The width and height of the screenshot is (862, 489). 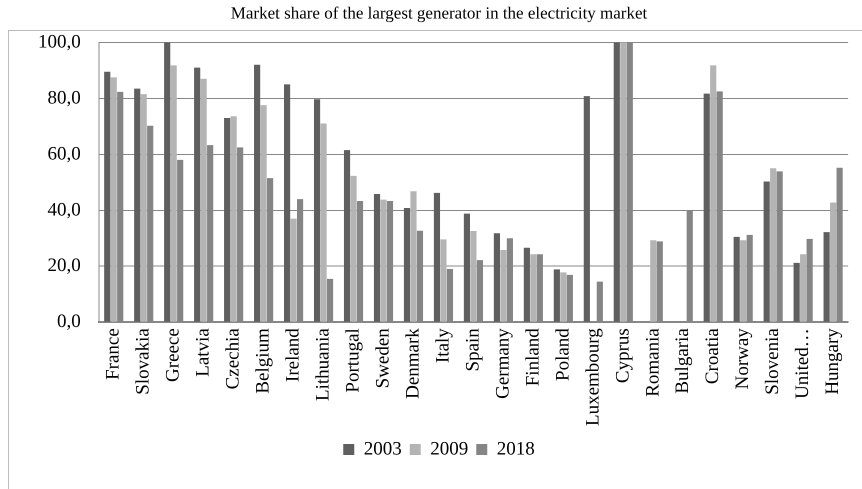 I want to click on x-tick-label: France, so click(x=113, y=354).